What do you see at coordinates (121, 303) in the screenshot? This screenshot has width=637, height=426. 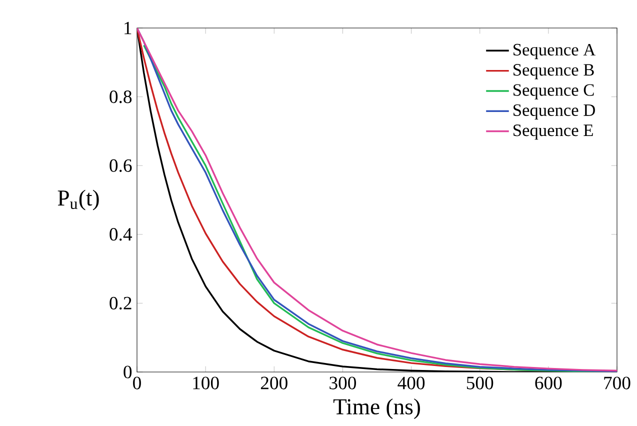 I see `y-tick-label: 0.2` at bounding box center [121, 303].